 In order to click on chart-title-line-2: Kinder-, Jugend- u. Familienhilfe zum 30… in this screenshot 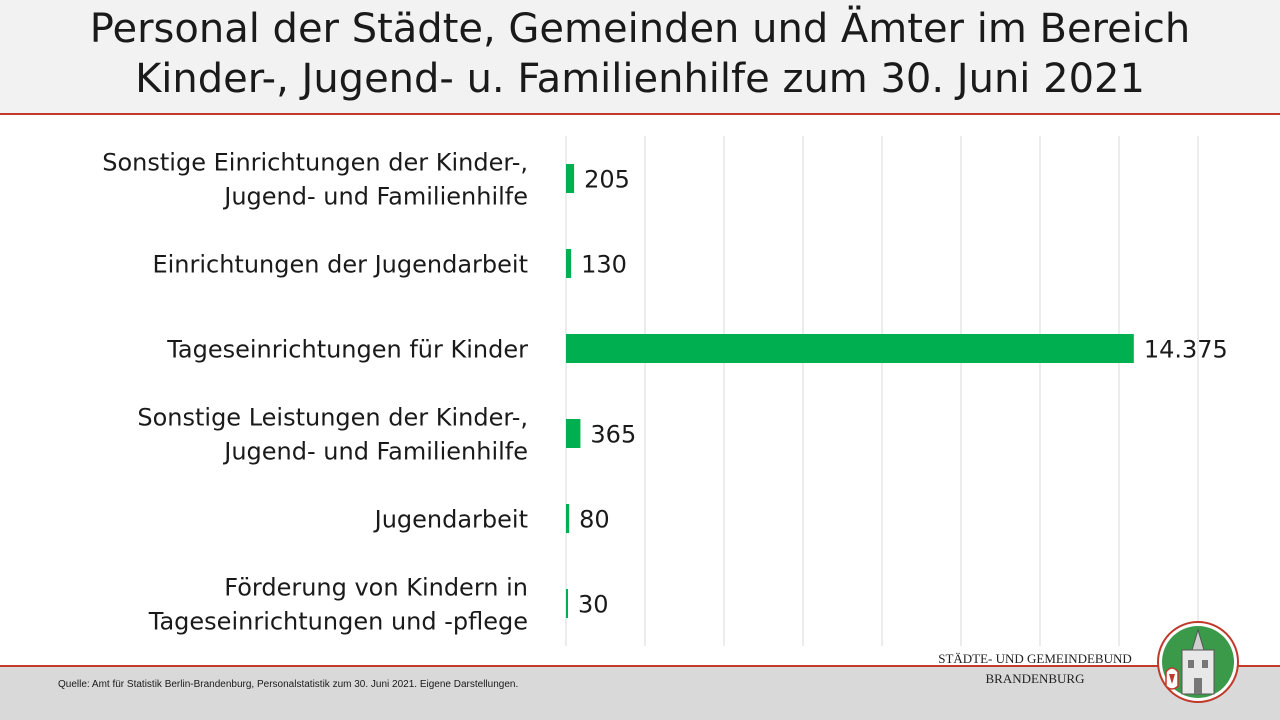, I will do `click(640, 79)`.